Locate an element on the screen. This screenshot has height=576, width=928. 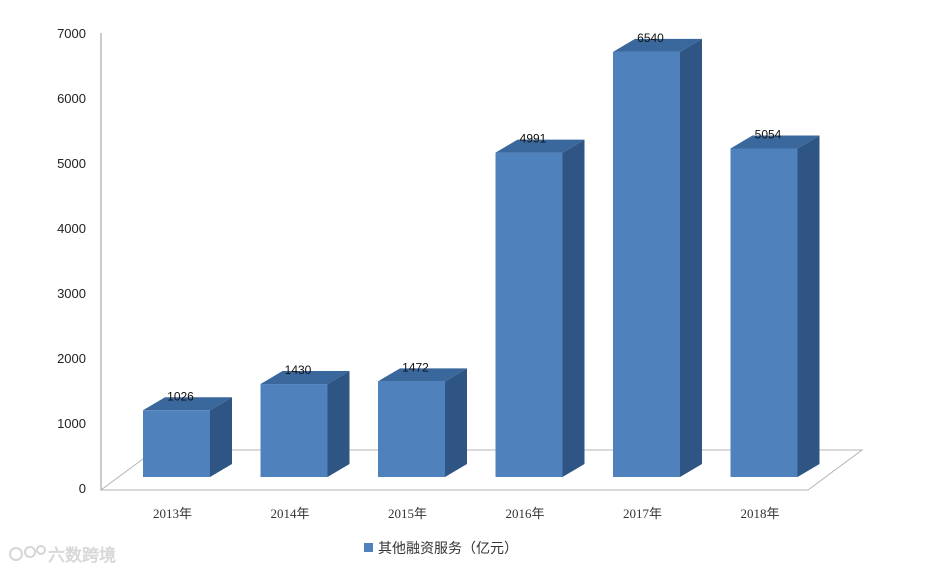
watermark: 六数跨境 is located at coordinates (62, 555).